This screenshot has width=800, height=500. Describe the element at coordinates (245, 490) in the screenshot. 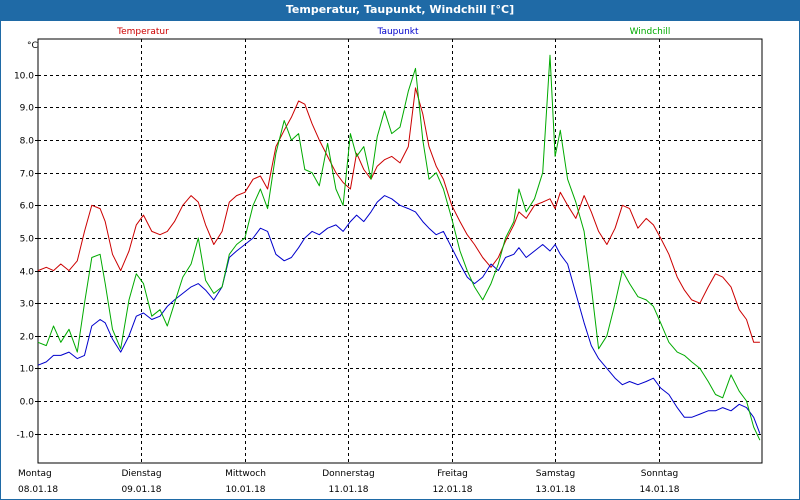

I see `x-tick-date: 10.01.18` at that location.